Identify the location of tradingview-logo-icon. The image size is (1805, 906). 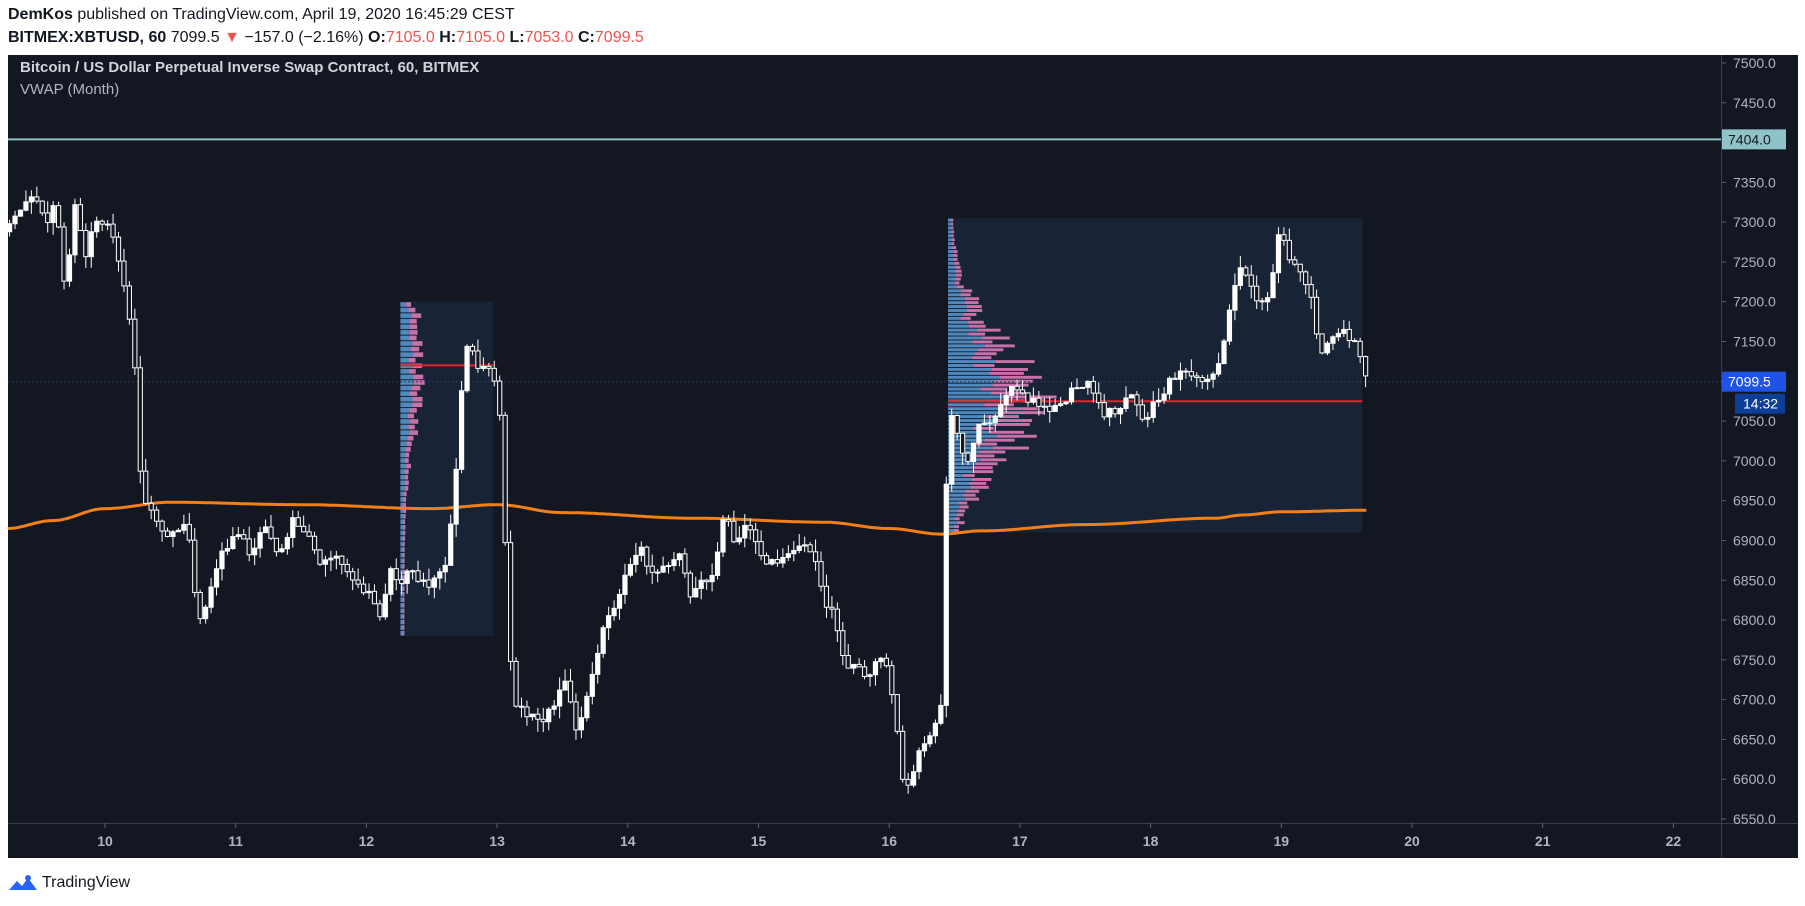
(23, 883).